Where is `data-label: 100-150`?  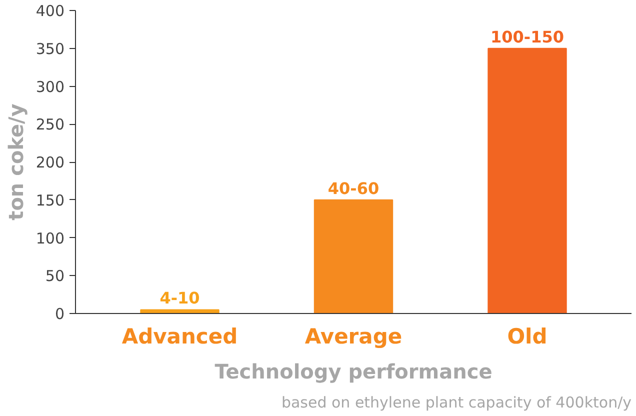
data-label: 100-150 is located at coordinates (527, 36).